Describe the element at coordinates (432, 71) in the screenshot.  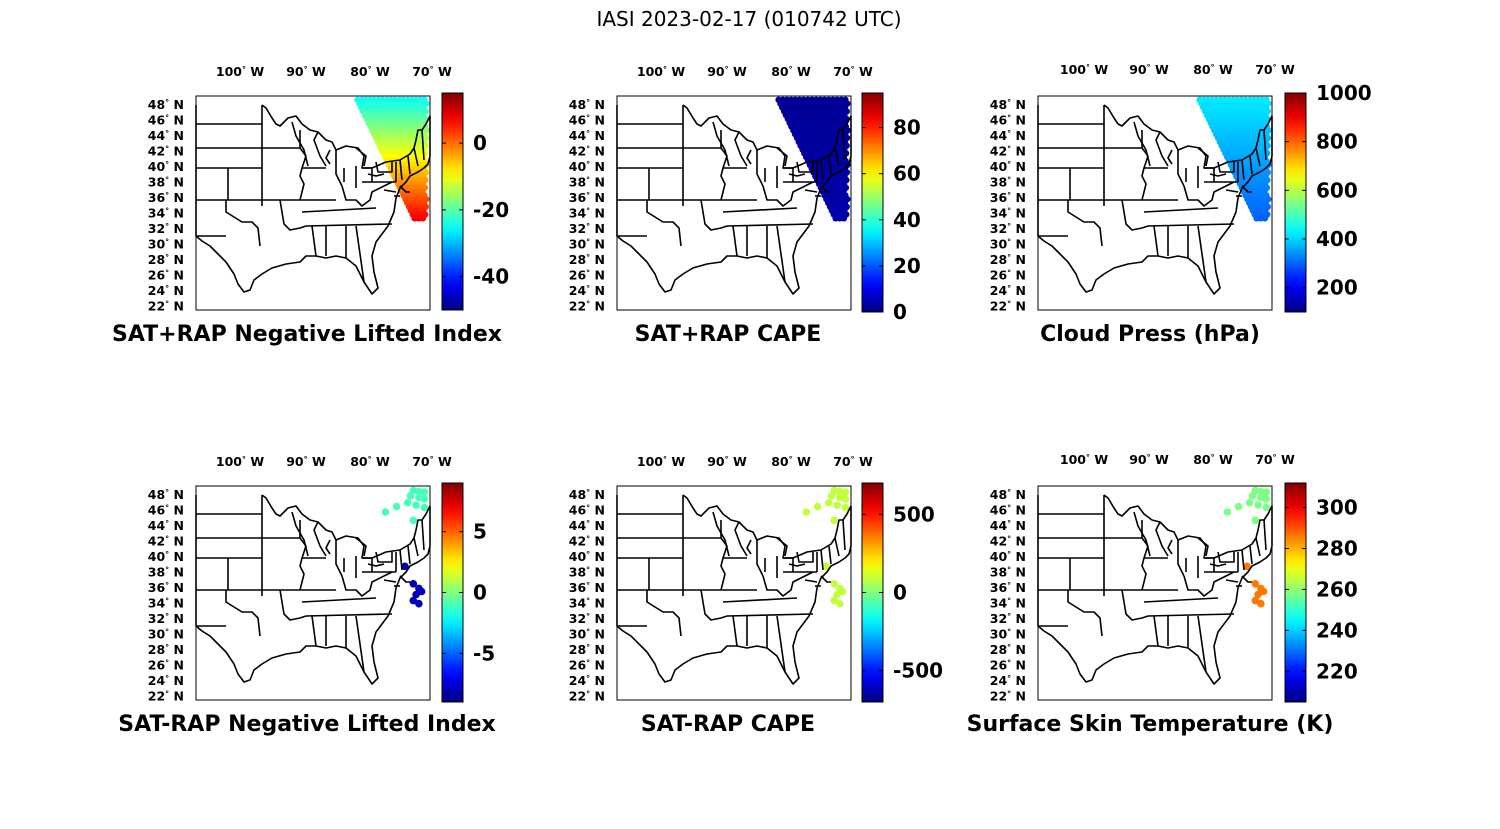
I see `lon-label: 70° W` at that location.